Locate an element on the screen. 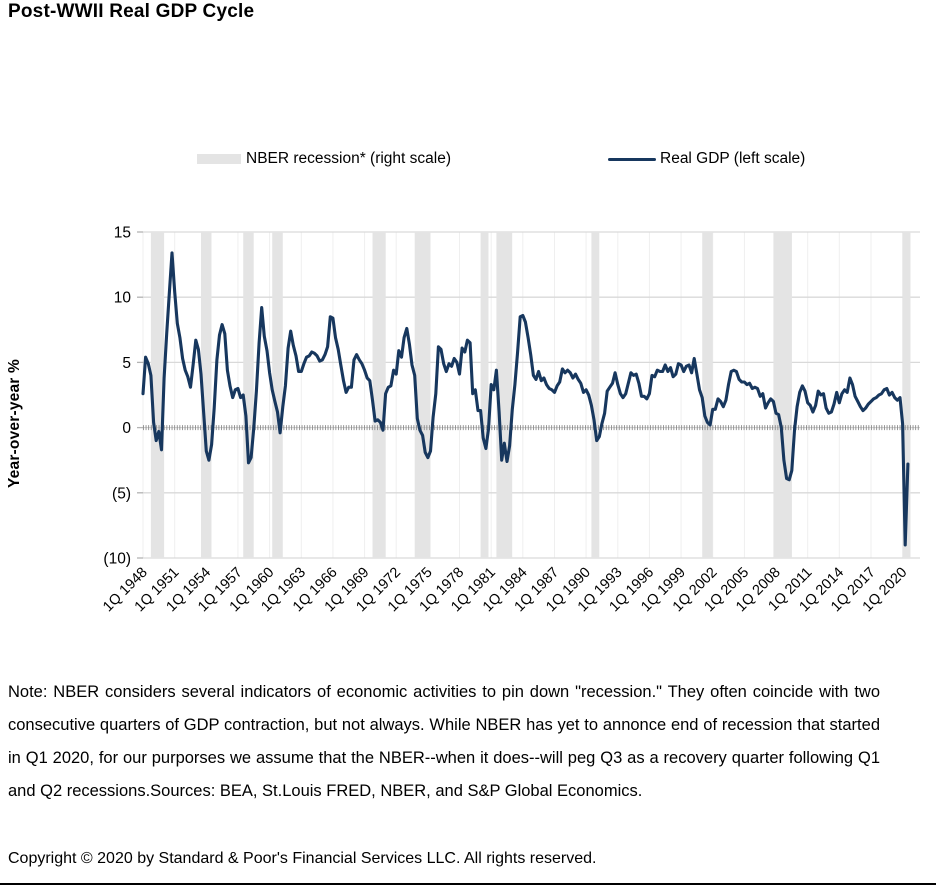 This screenshot has height=890, width=936. gdp-line-swatch-icon is located at coordinates (632, 159).